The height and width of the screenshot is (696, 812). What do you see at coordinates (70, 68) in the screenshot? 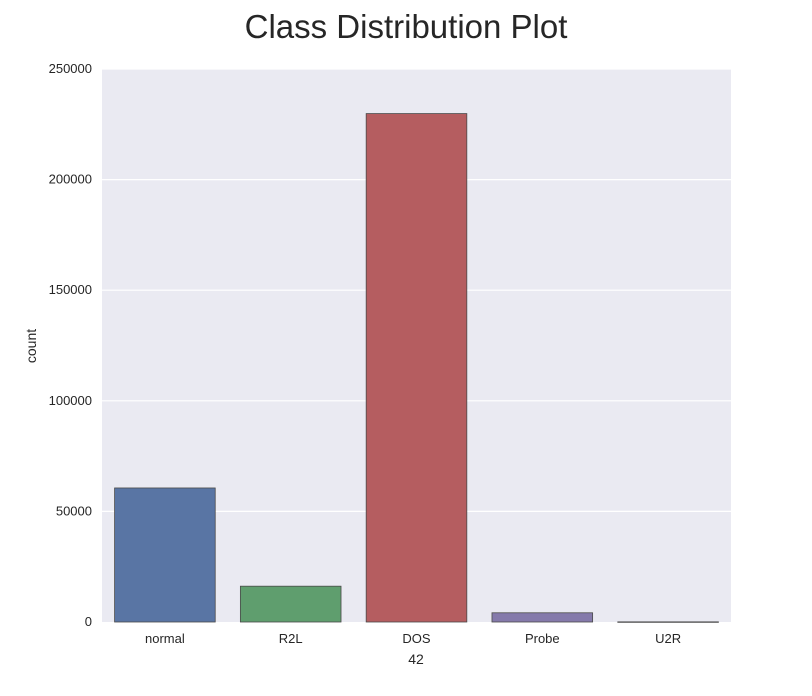
I see `y-tick-label: 250000` at bounding box center [70, 68].